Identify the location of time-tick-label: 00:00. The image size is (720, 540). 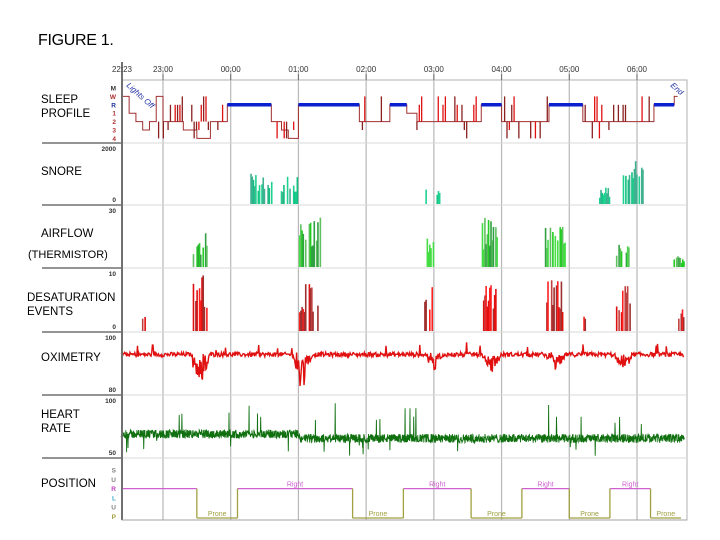
(231, 69).